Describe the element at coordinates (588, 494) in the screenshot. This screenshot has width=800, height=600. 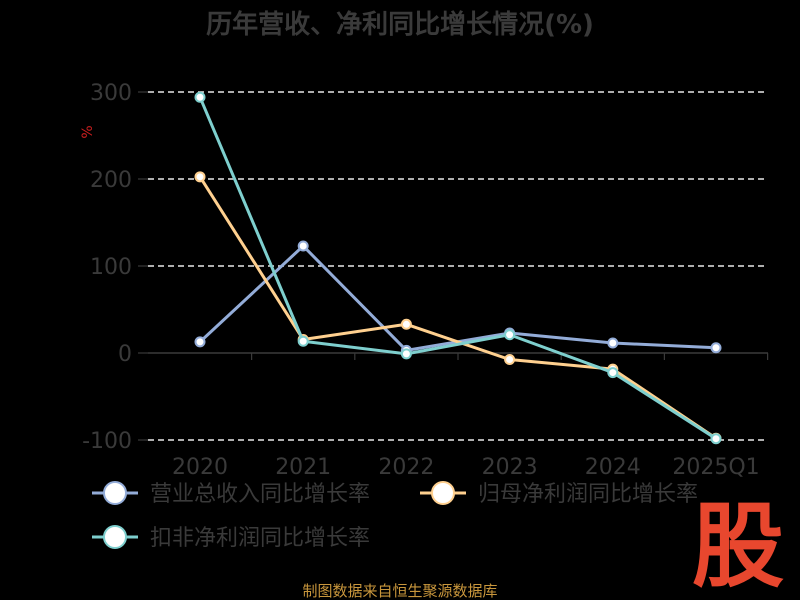
I see `legend-label: 归母净利润同比增长率` at that location.